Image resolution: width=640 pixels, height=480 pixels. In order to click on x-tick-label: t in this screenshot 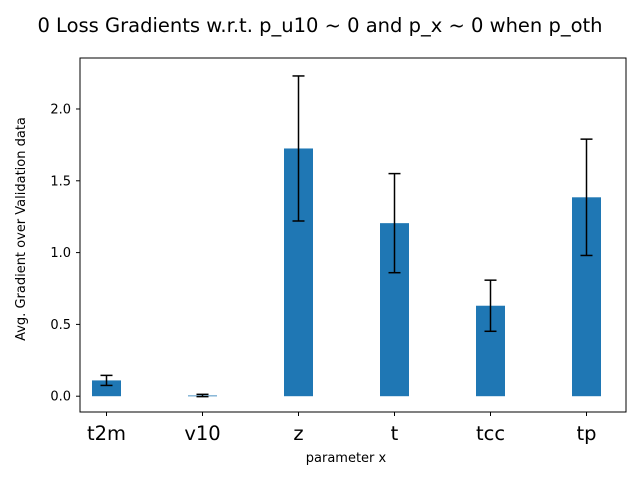, I will do `click(395, 433)`.